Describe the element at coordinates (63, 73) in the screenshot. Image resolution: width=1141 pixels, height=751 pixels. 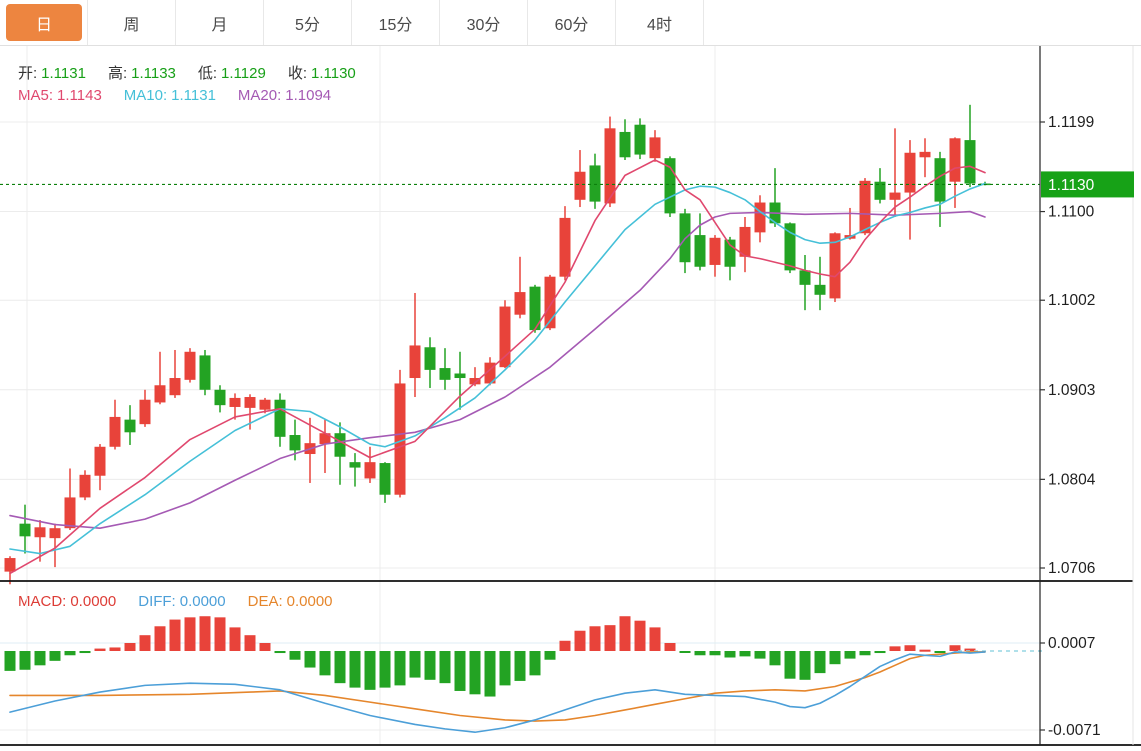
I see `legend-ohlc-value-0: 1.1131` at that location.